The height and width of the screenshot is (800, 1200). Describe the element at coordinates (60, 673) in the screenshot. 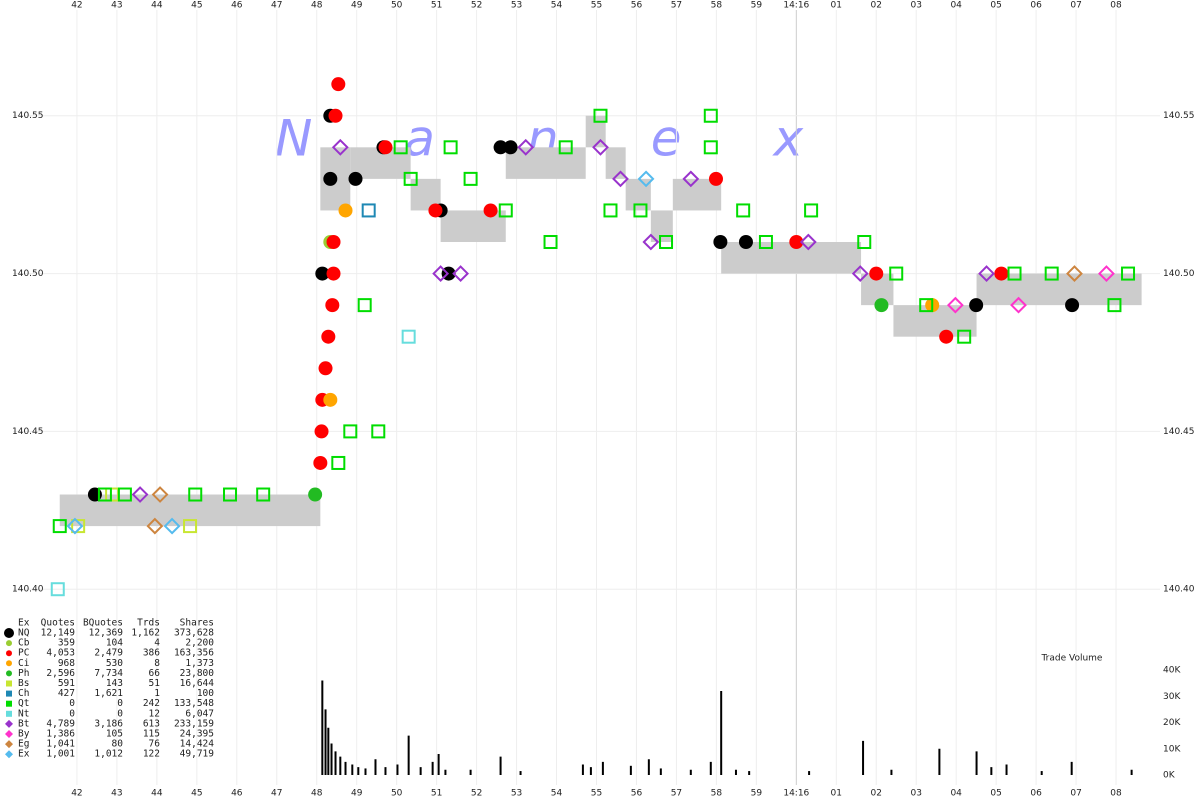

I see `legend-cell: 2,596` at that location.